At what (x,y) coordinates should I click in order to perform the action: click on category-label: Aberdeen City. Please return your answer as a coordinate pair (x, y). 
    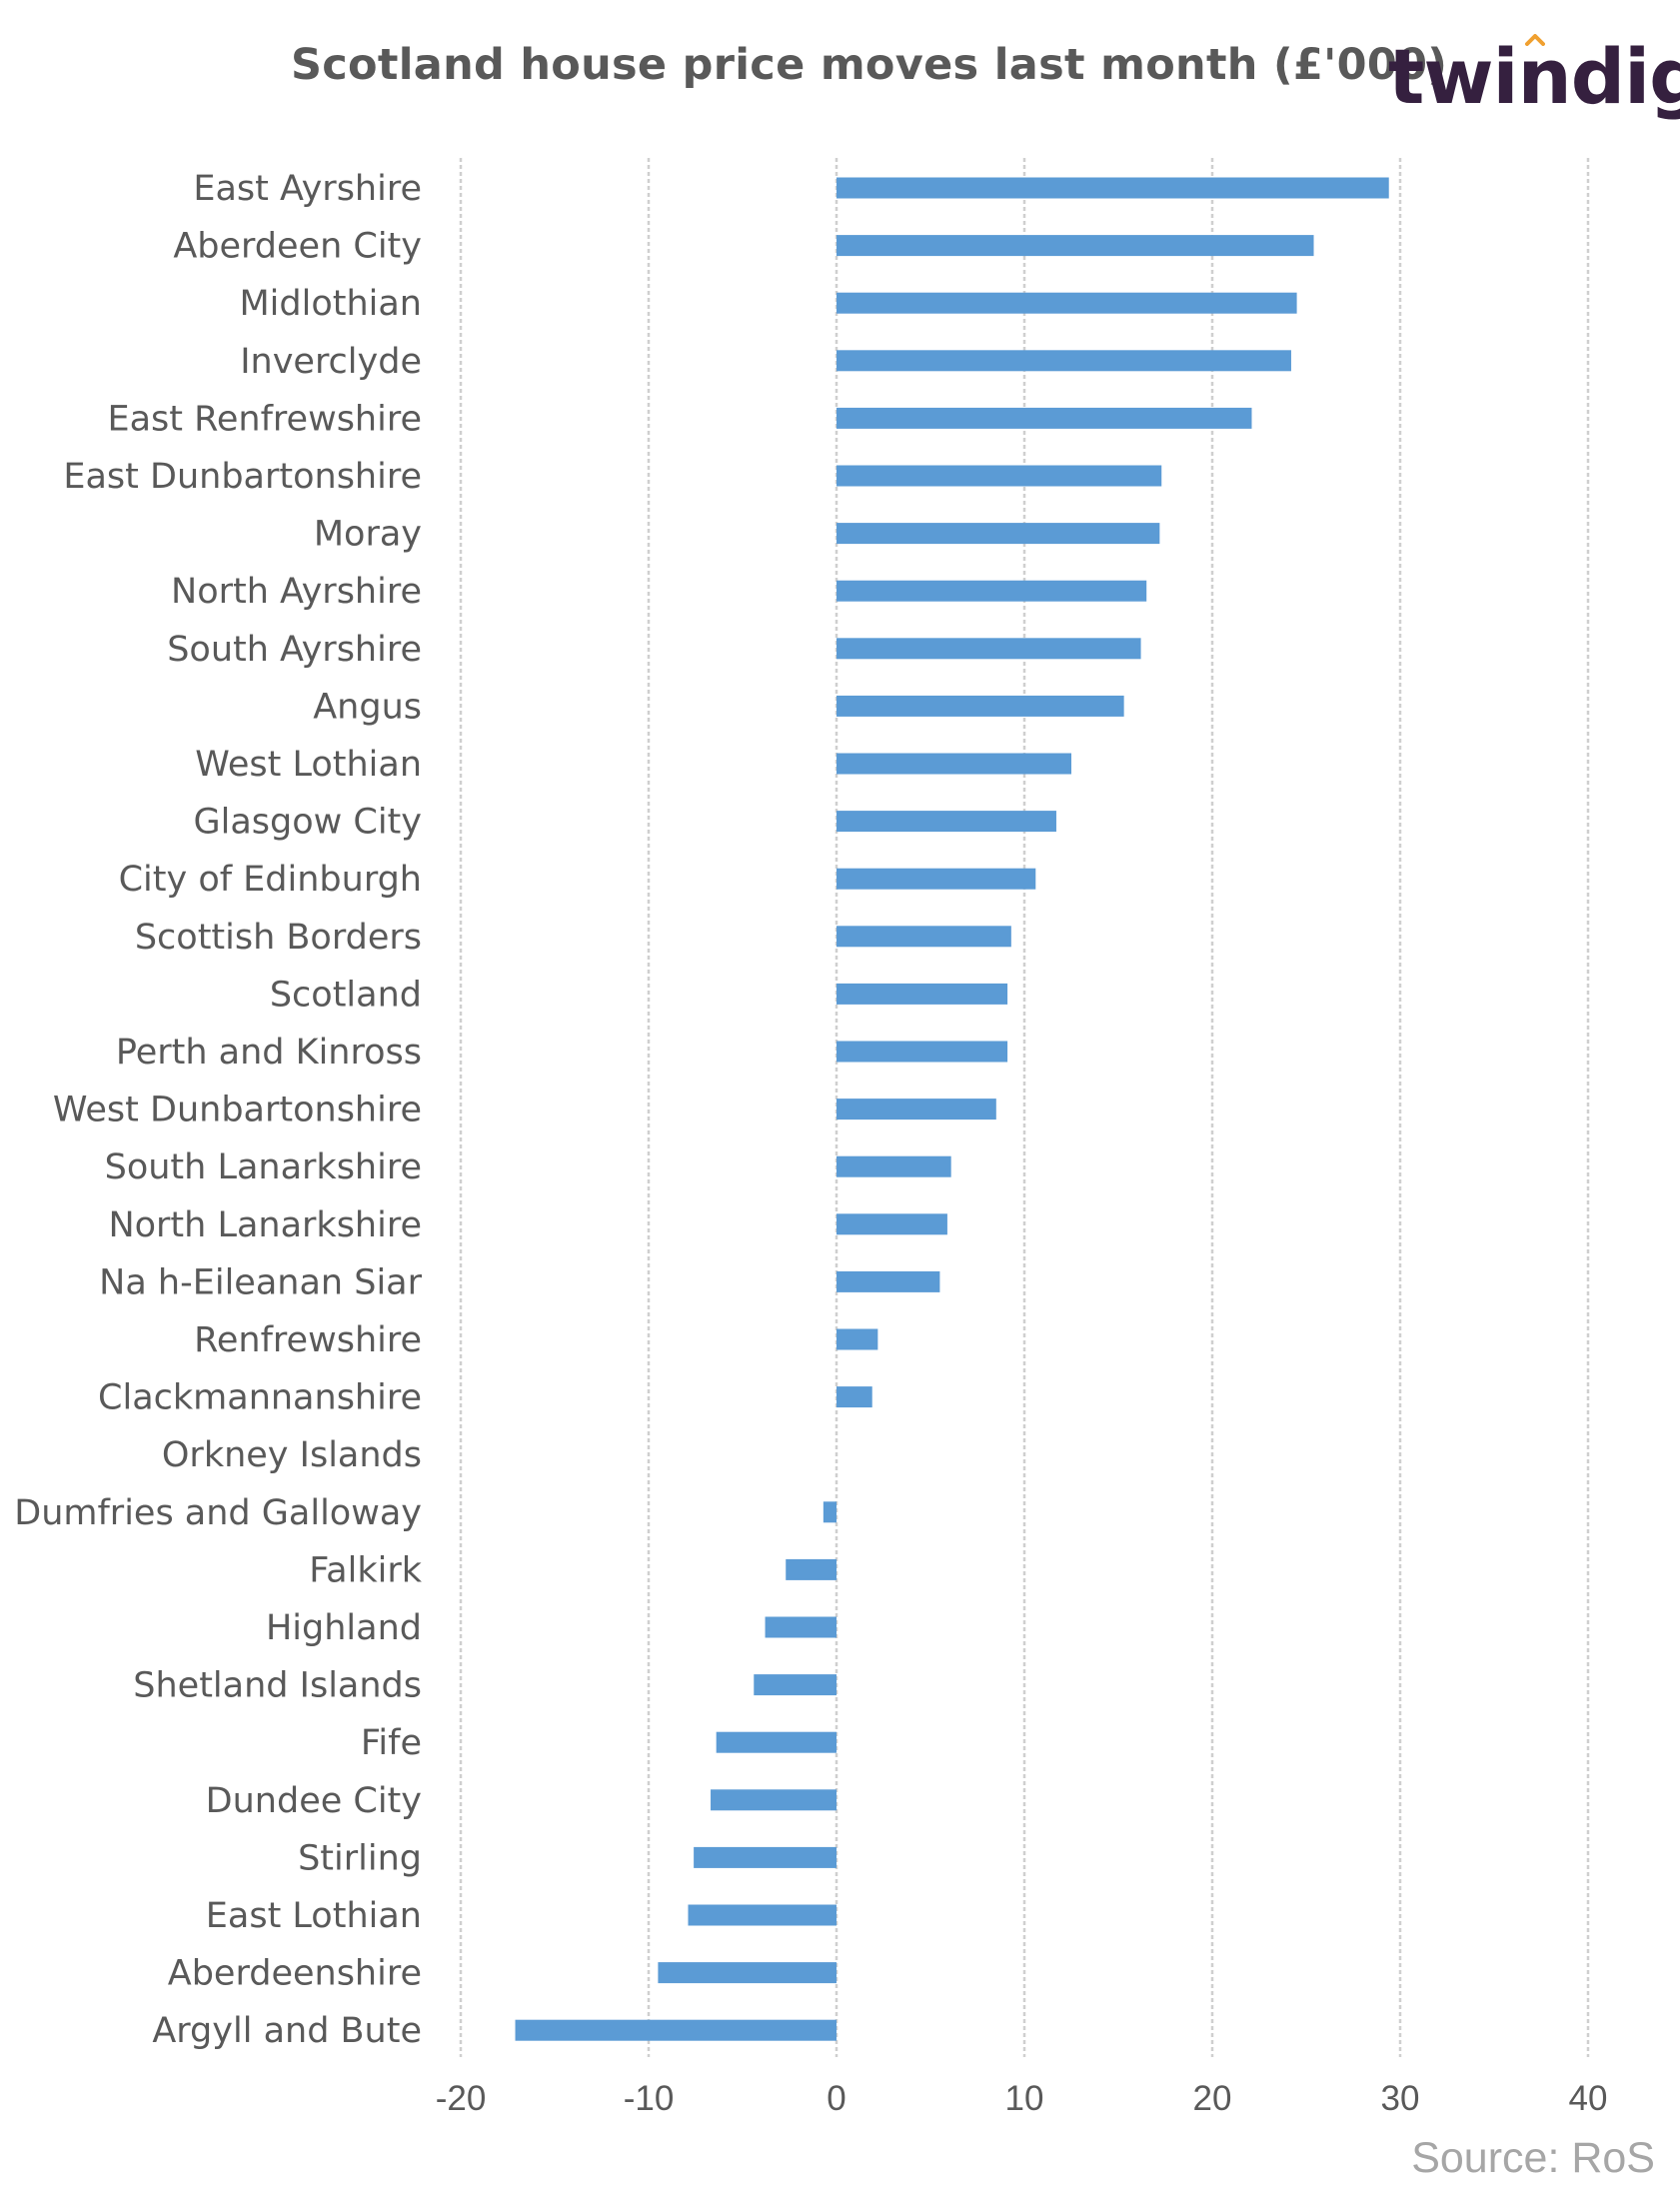
    Looking at the image, I should click on (297, 247).